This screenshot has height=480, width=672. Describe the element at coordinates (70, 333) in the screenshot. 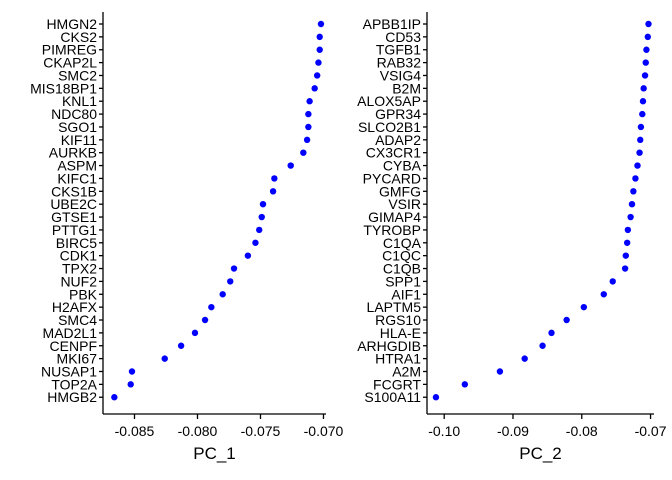

I see `gene-label: MAD2L1` at that location.